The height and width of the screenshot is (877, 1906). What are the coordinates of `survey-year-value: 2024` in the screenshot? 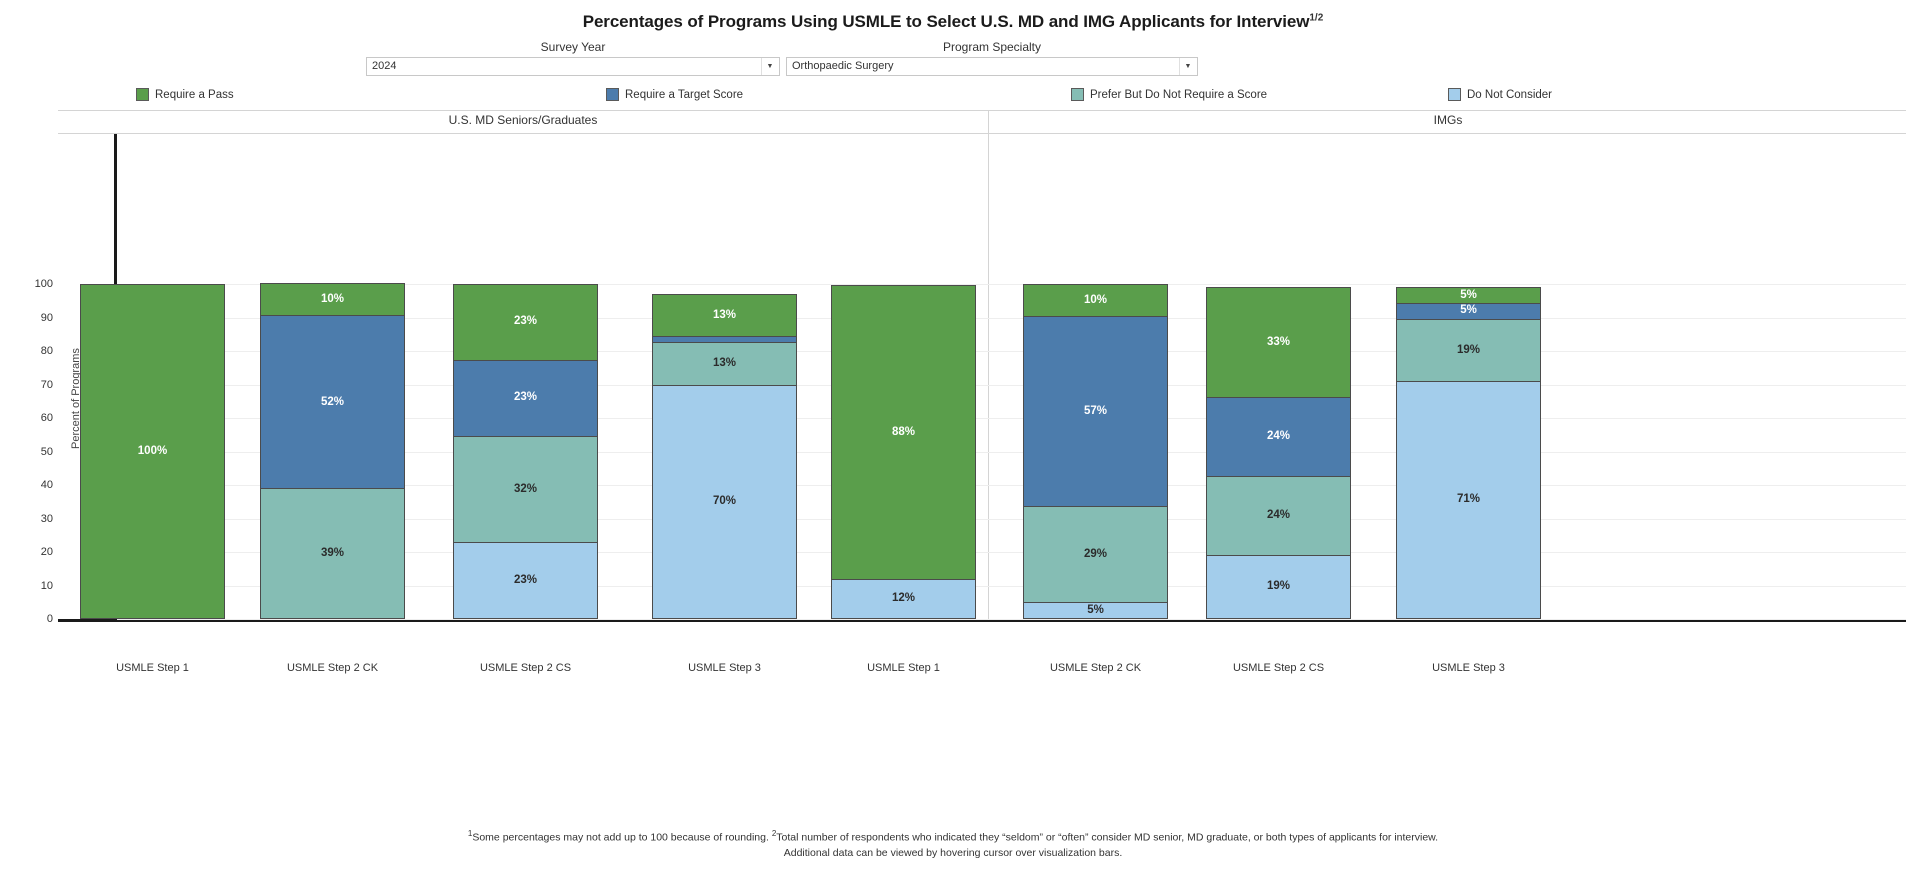 It's located at (384, 66).